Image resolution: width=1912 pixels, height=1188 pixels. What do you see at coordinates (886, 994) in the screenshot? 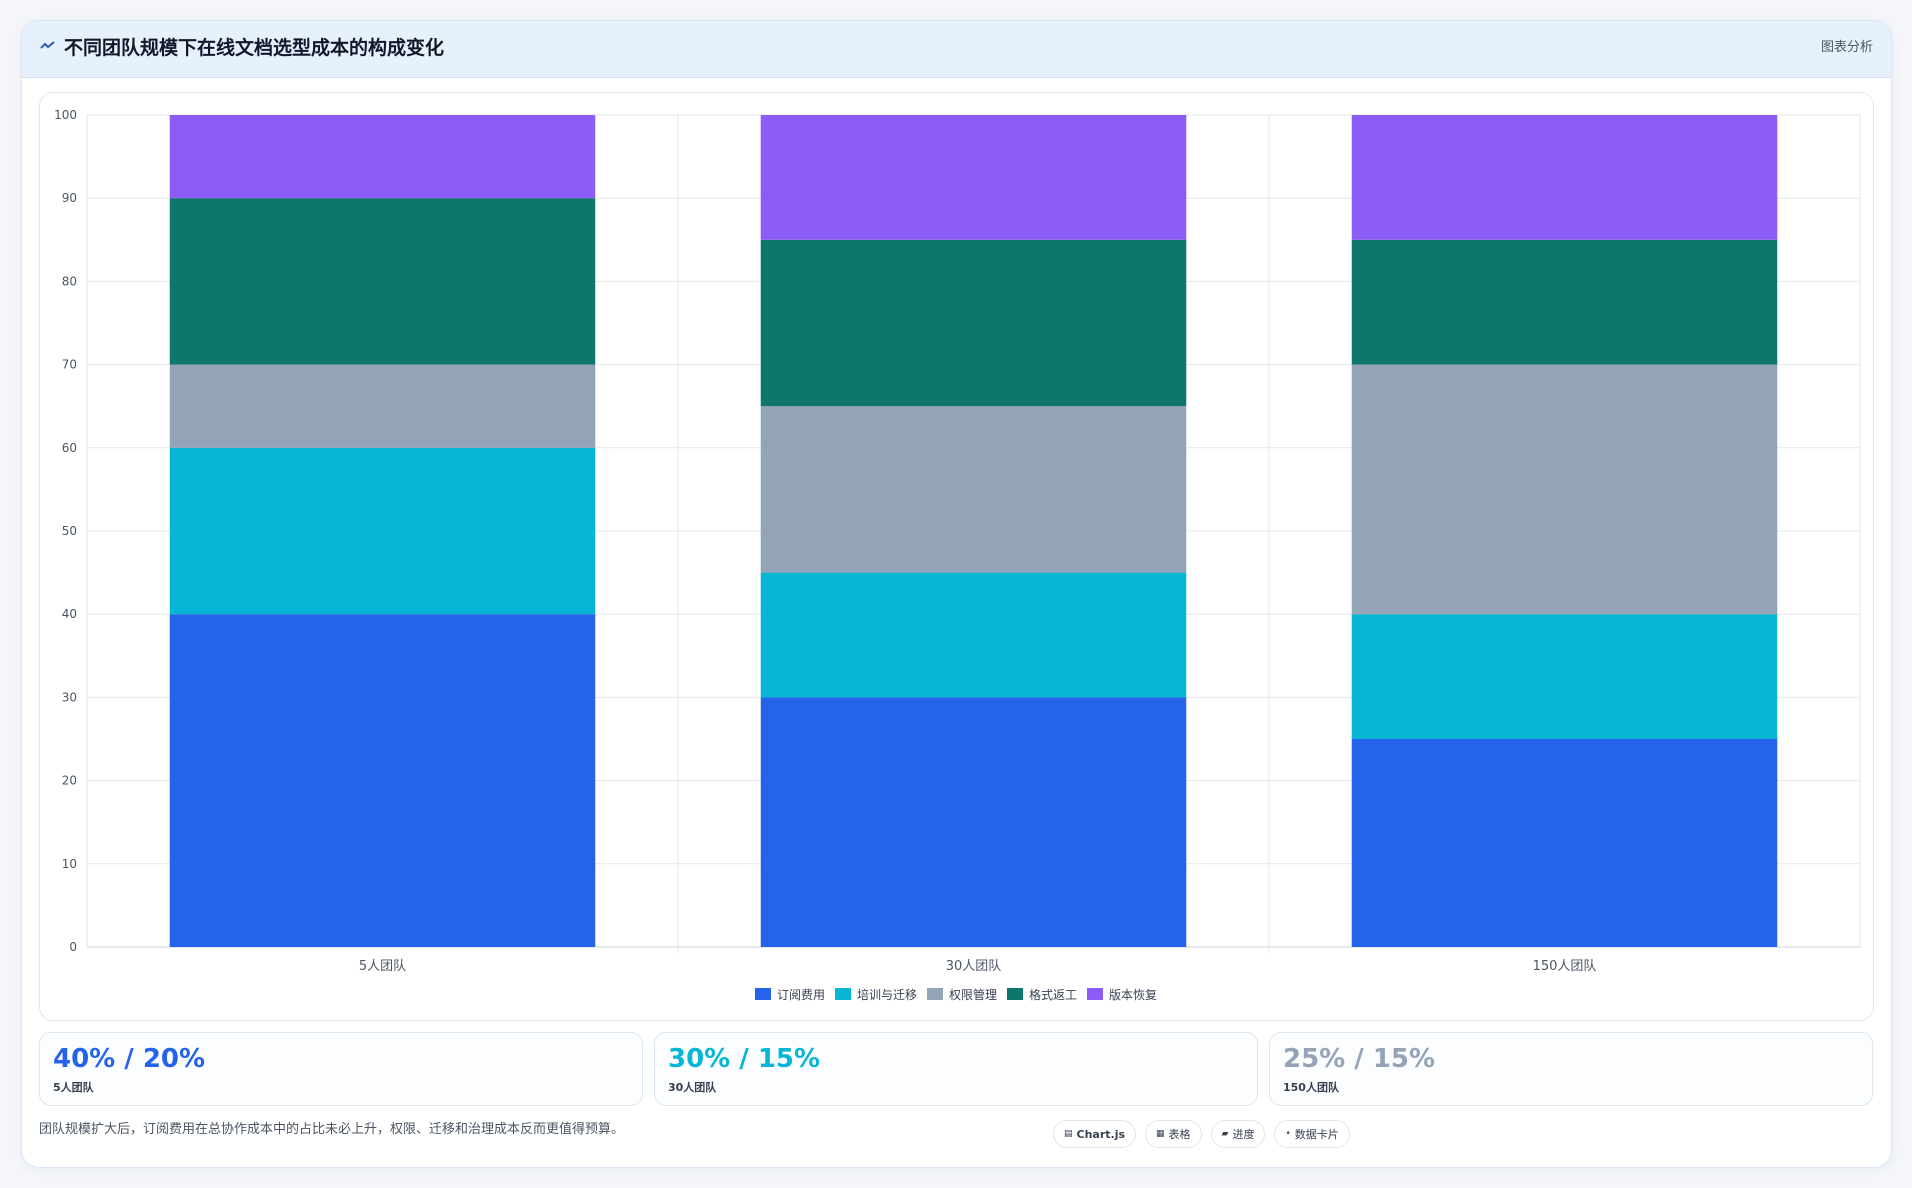
I see `legend-label: 培训与迁移` at bounding box center [886, 994].